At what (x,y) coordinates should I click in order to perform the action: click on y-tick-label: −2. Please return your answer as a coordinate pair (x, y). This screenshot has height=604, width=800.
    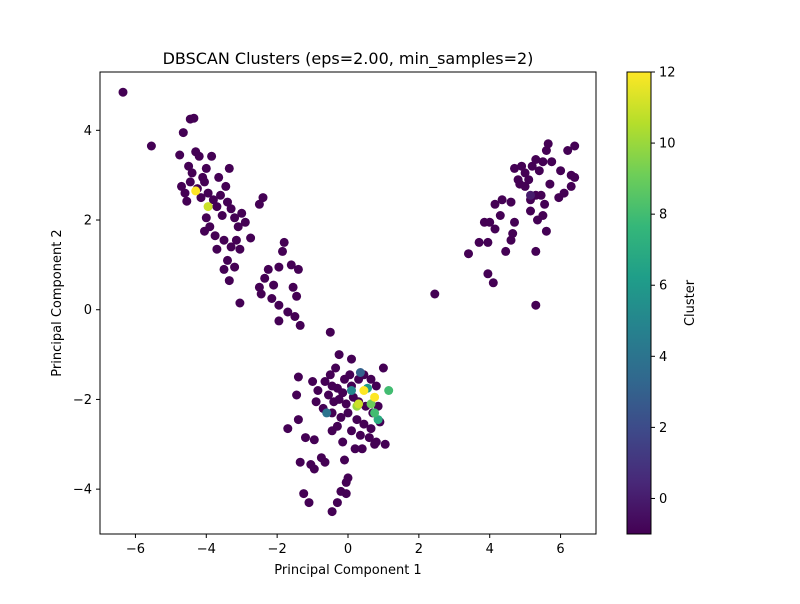
    Looking at the image, I should click on (82, 400).